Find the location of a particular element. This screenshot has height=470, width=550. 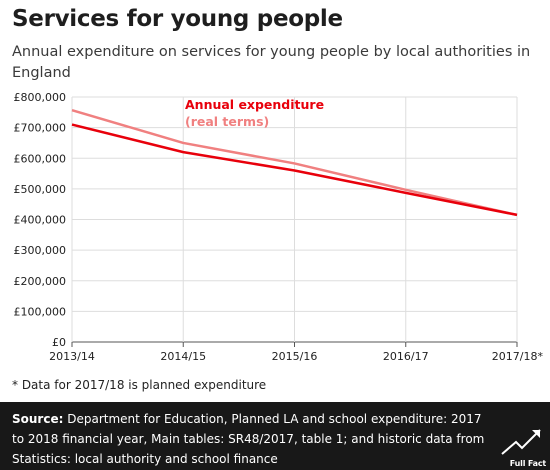

full-fact-logo-text: Full Fact is located at coordinates (527, 463).